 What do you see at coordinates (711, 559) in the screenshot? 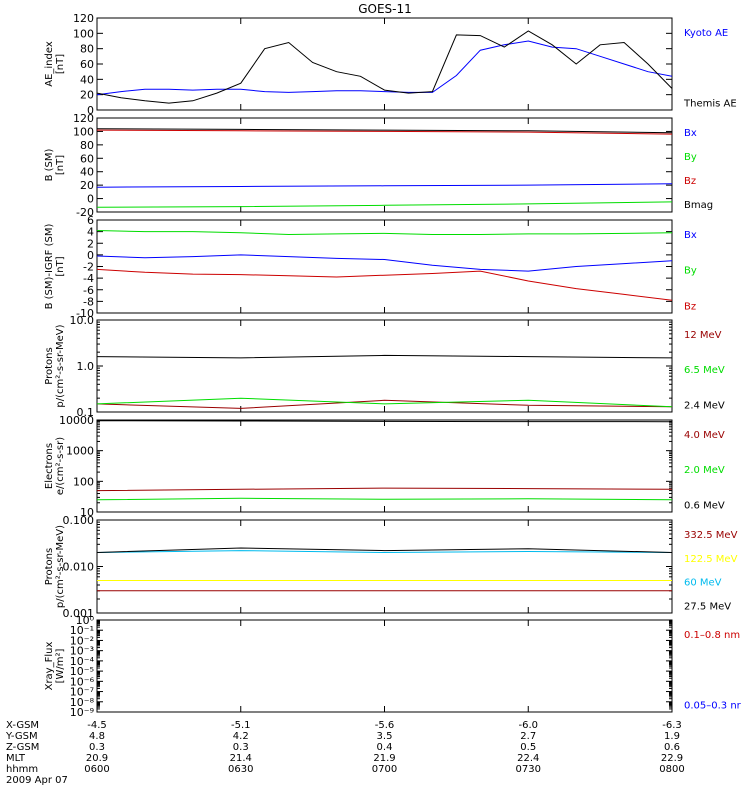
I see `legend-entry: 122.5 MeV` at bounding box center [711, 559].